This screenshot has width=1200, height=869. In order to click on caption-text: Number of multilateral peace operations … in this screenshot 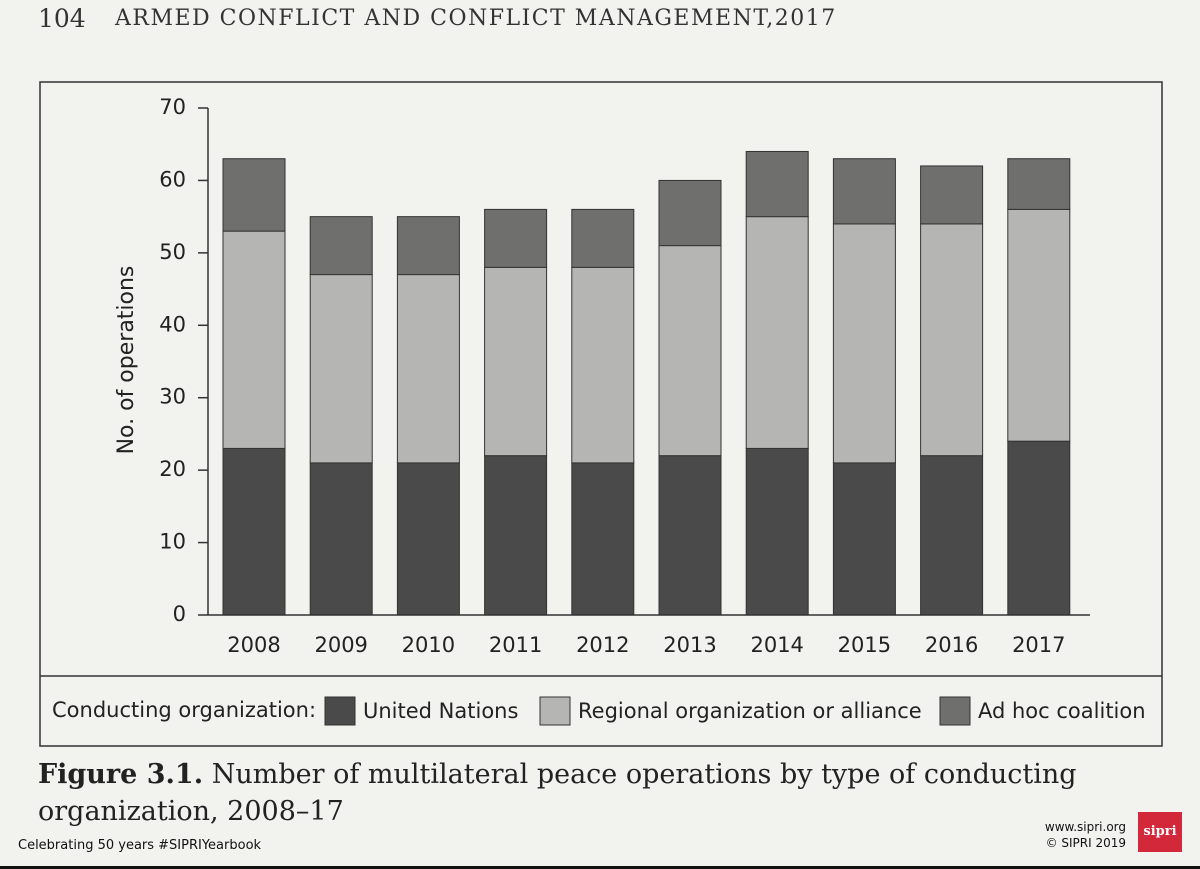, I will do `click(557, 793)`.